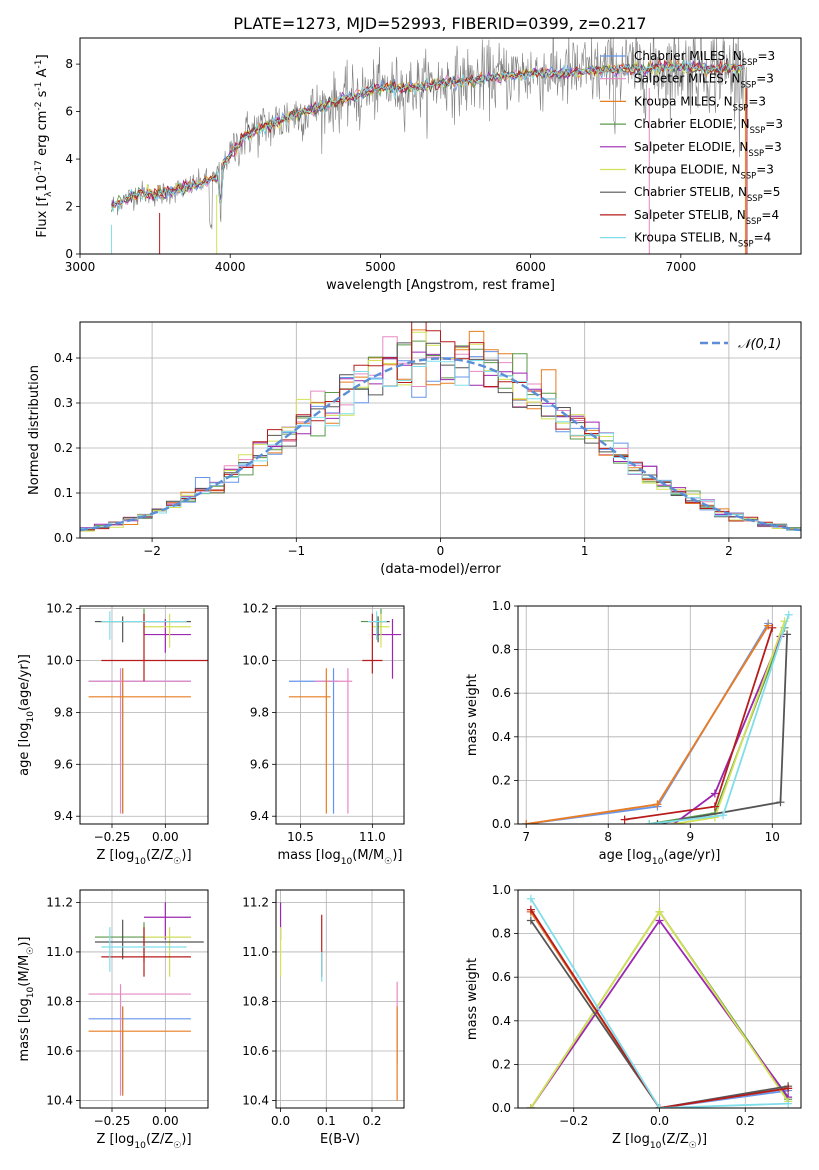 Image resolution: width=819 pixels, height=1170 pixels. Describe the element at coordinates (80, 267) in the screenshot. I see `x-tick-label: 3000` at that location.